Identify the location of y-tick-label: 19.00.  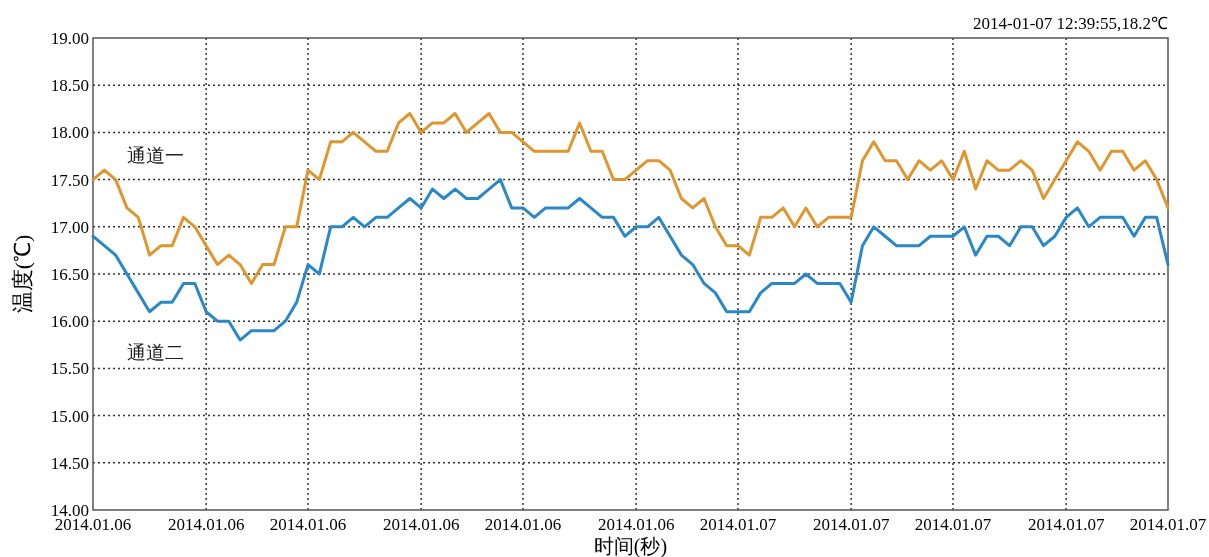
(69, 38).